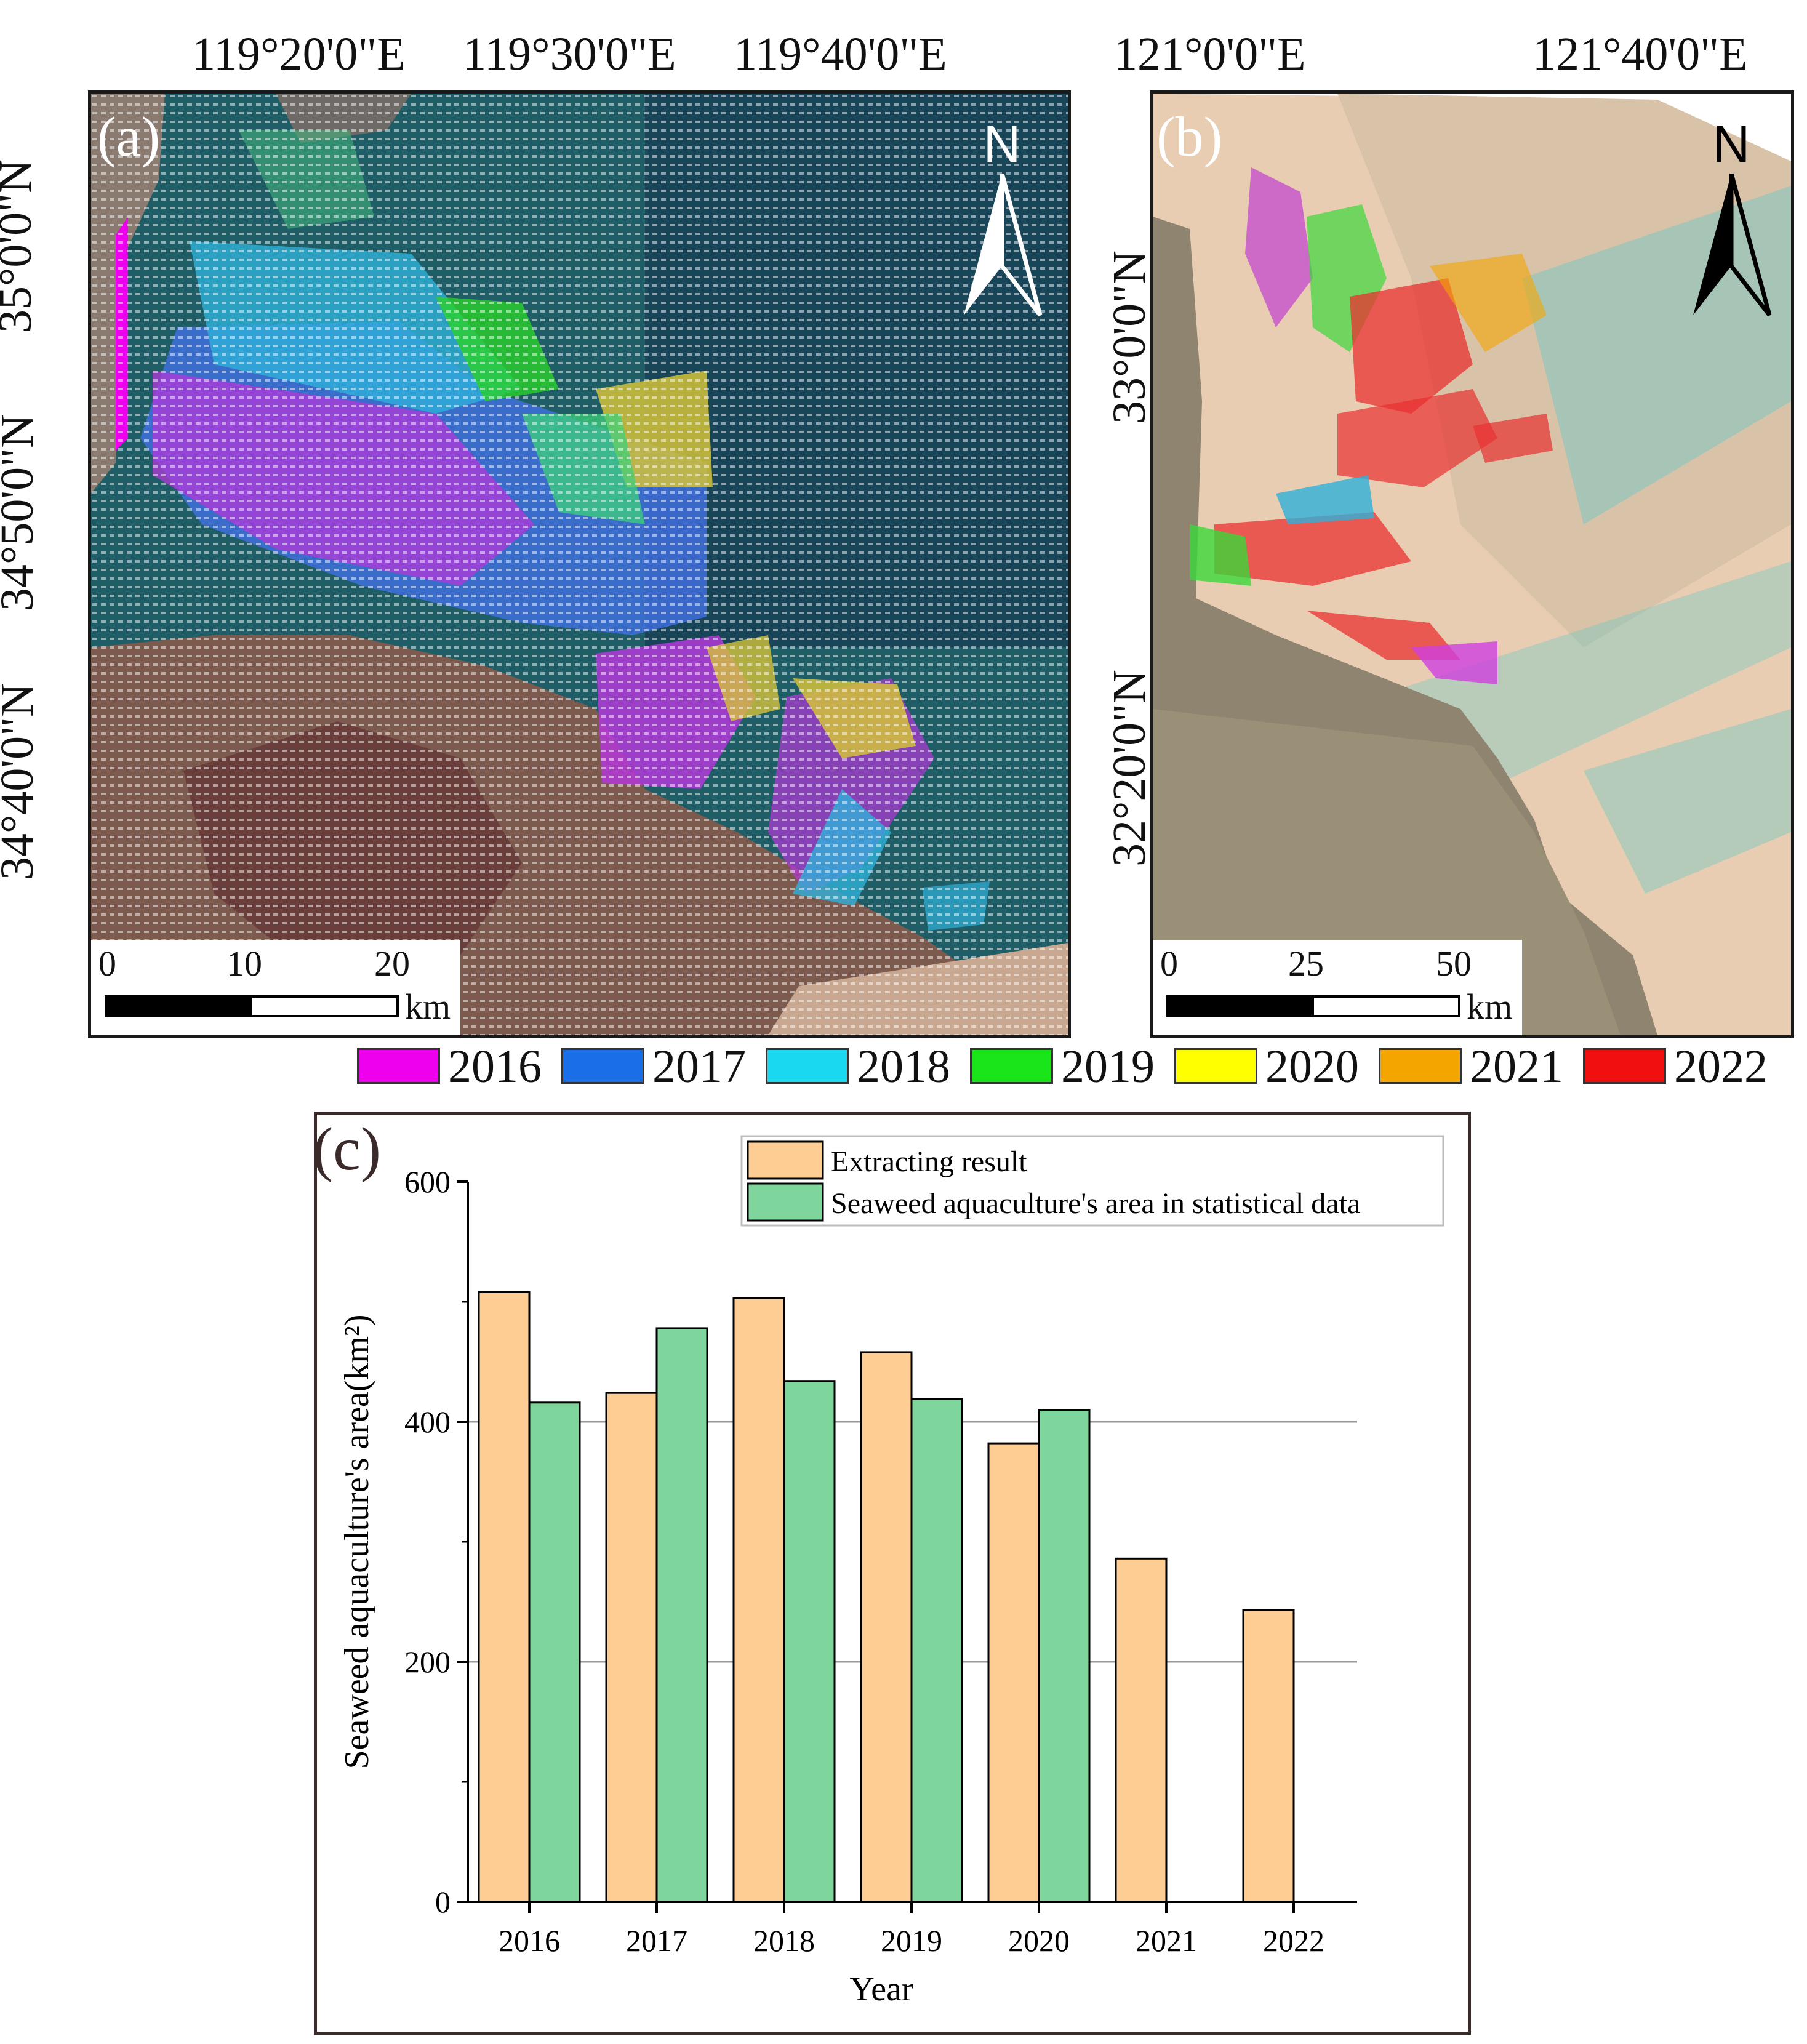 The width and height of the screenshot is (1807, 2044). What do you see at coordinates (495, 1066) in the screenshot?
I see `legend-label: 2016` at bounding box center [495, 1066].